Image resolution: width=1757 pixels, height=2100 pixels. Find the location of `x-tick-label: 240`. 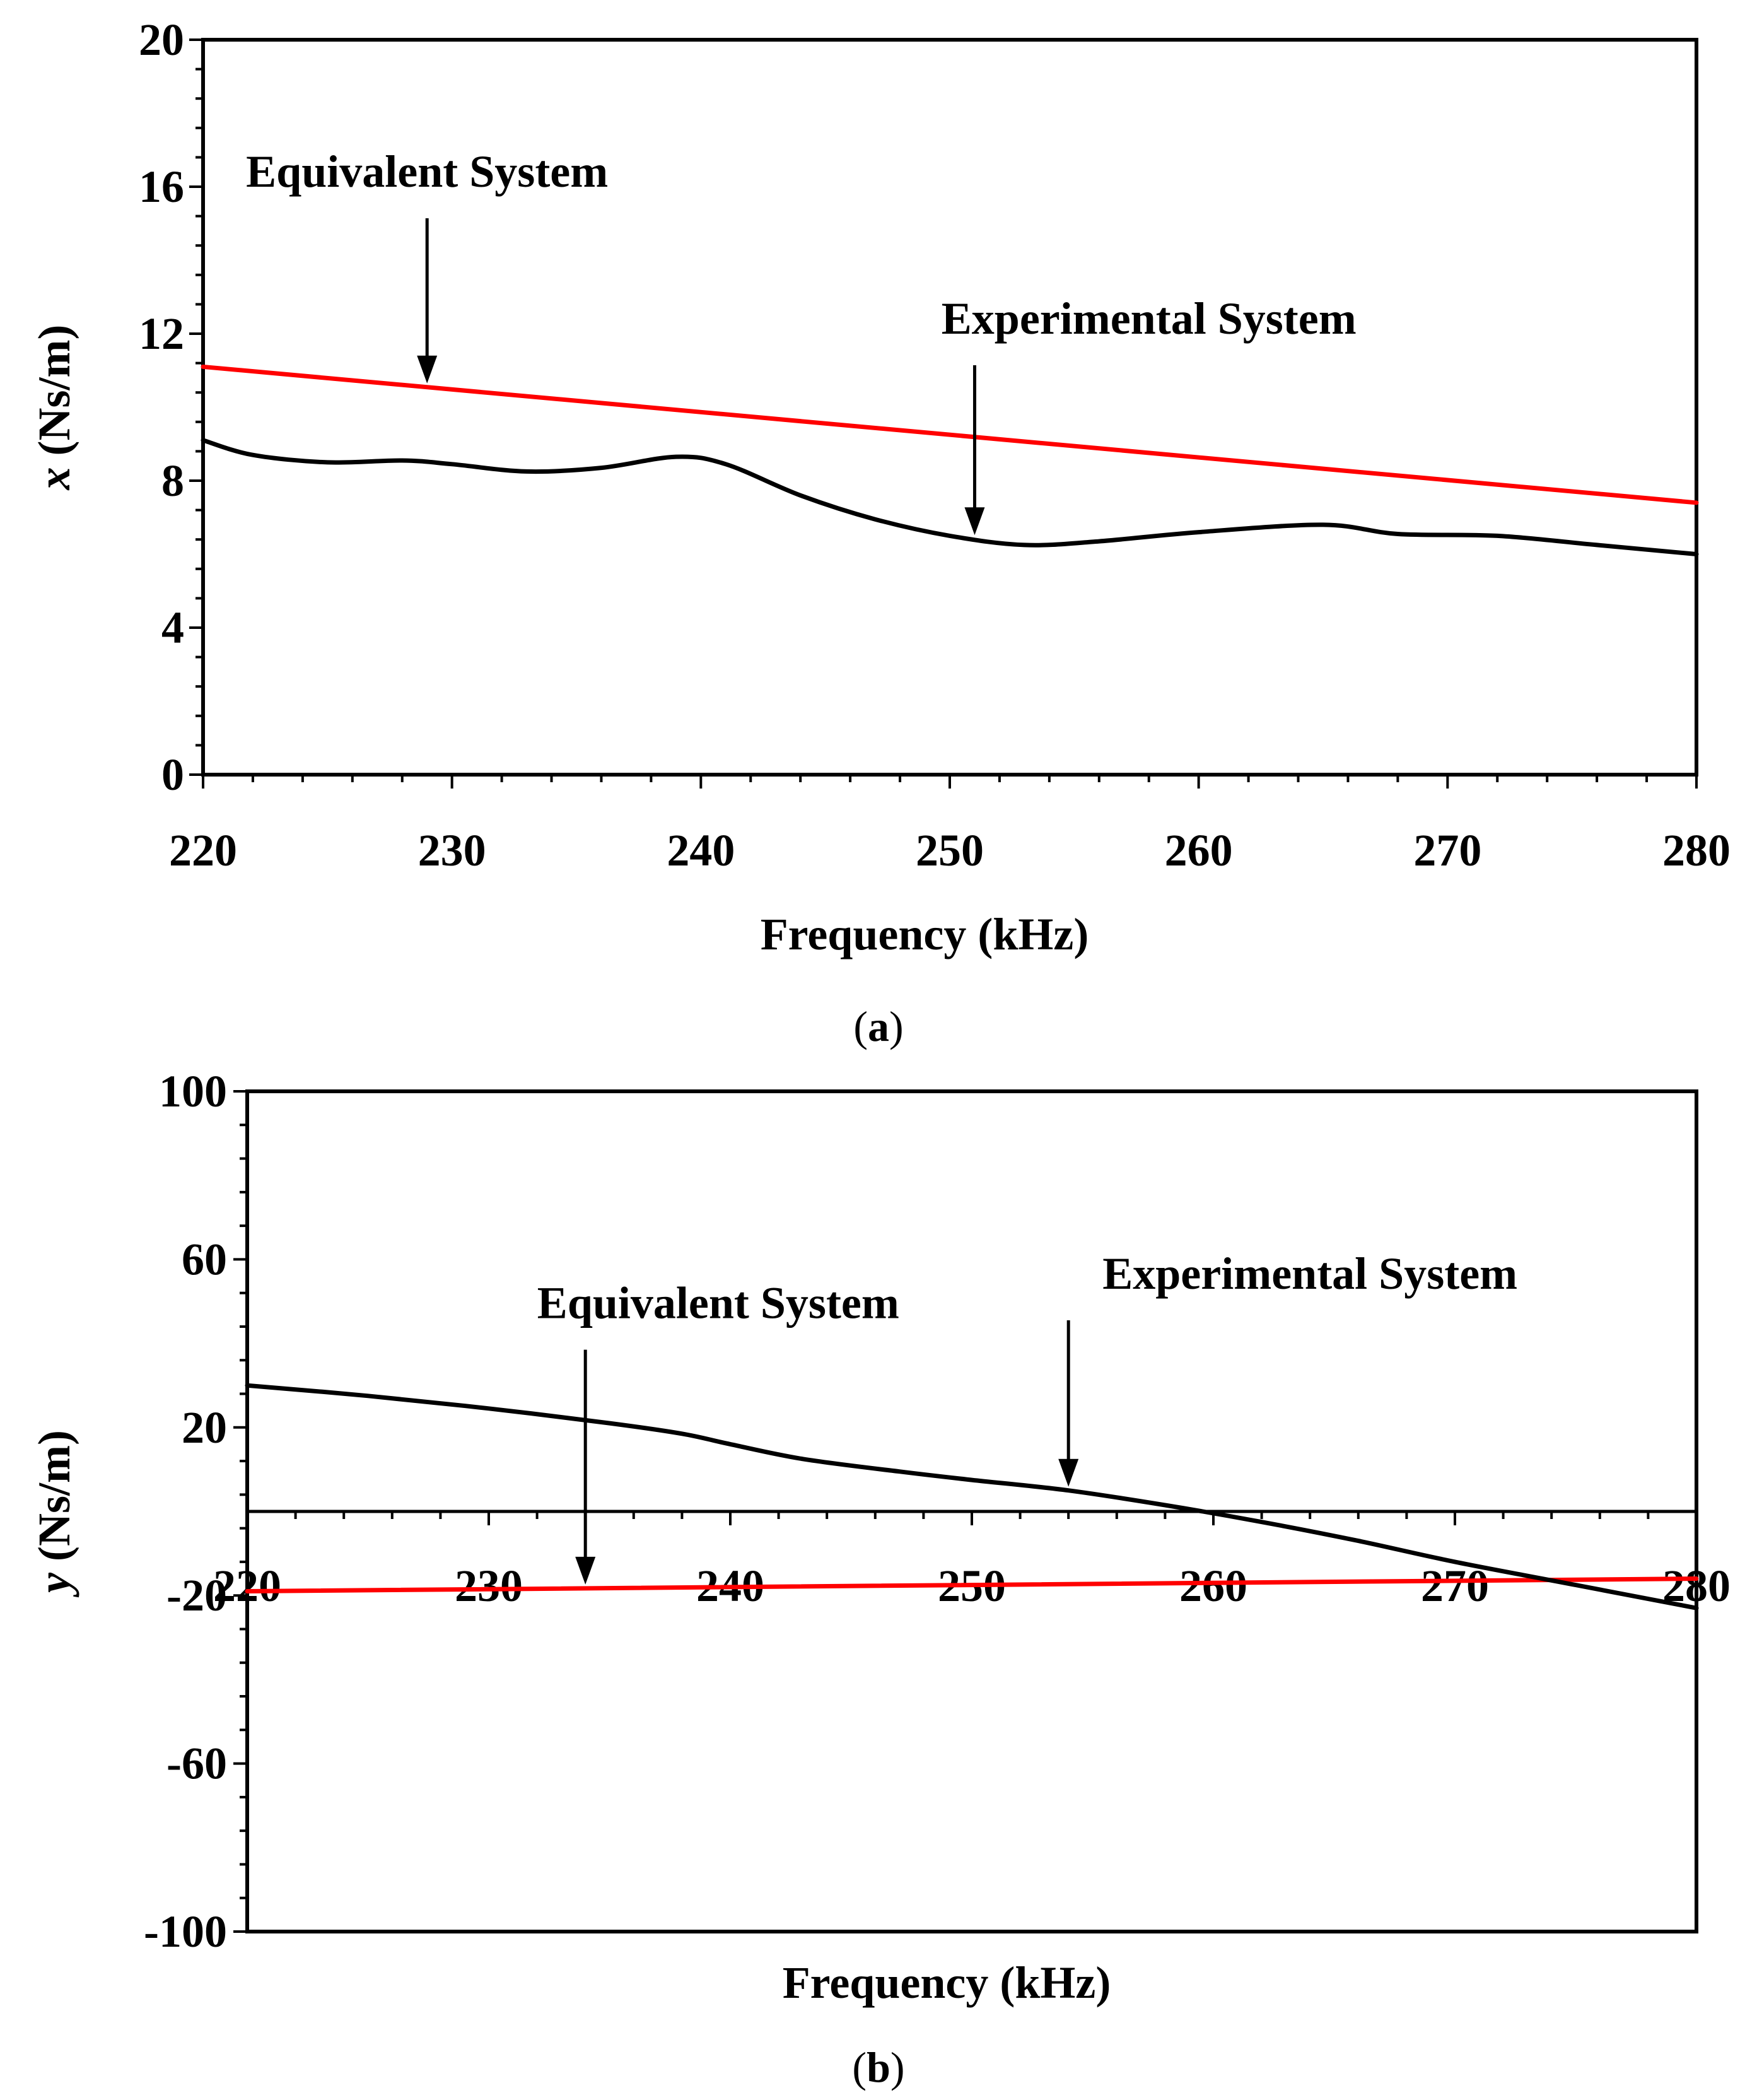

x-tick-label: 240 is located at coordinates (701, 851).